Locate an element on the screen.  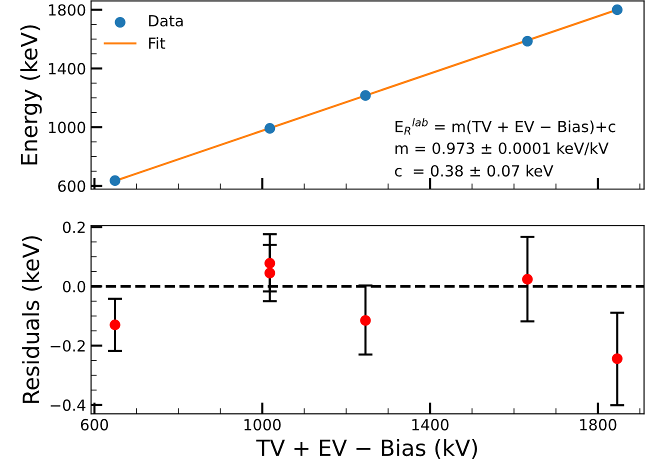
legend-label: Fit is located at coordinates (157, 43).